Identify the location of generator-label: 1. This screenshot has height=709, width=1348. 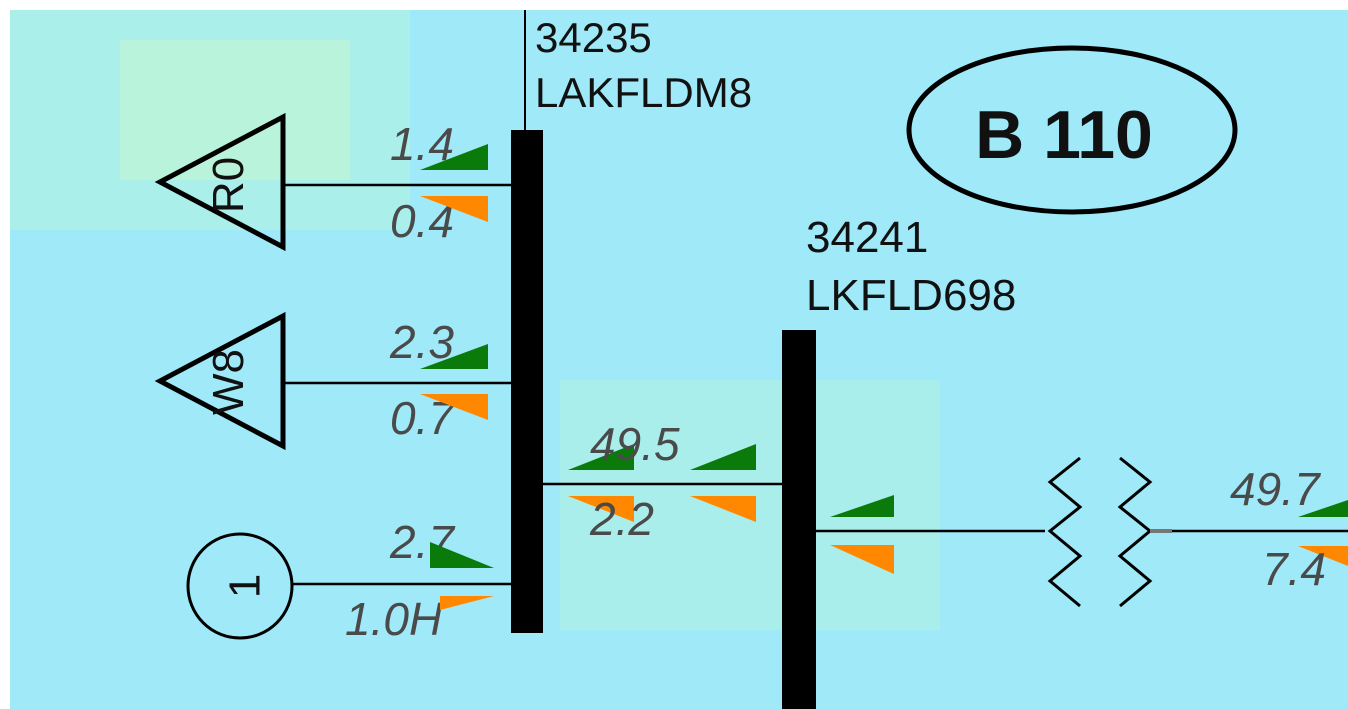
(245, 586).